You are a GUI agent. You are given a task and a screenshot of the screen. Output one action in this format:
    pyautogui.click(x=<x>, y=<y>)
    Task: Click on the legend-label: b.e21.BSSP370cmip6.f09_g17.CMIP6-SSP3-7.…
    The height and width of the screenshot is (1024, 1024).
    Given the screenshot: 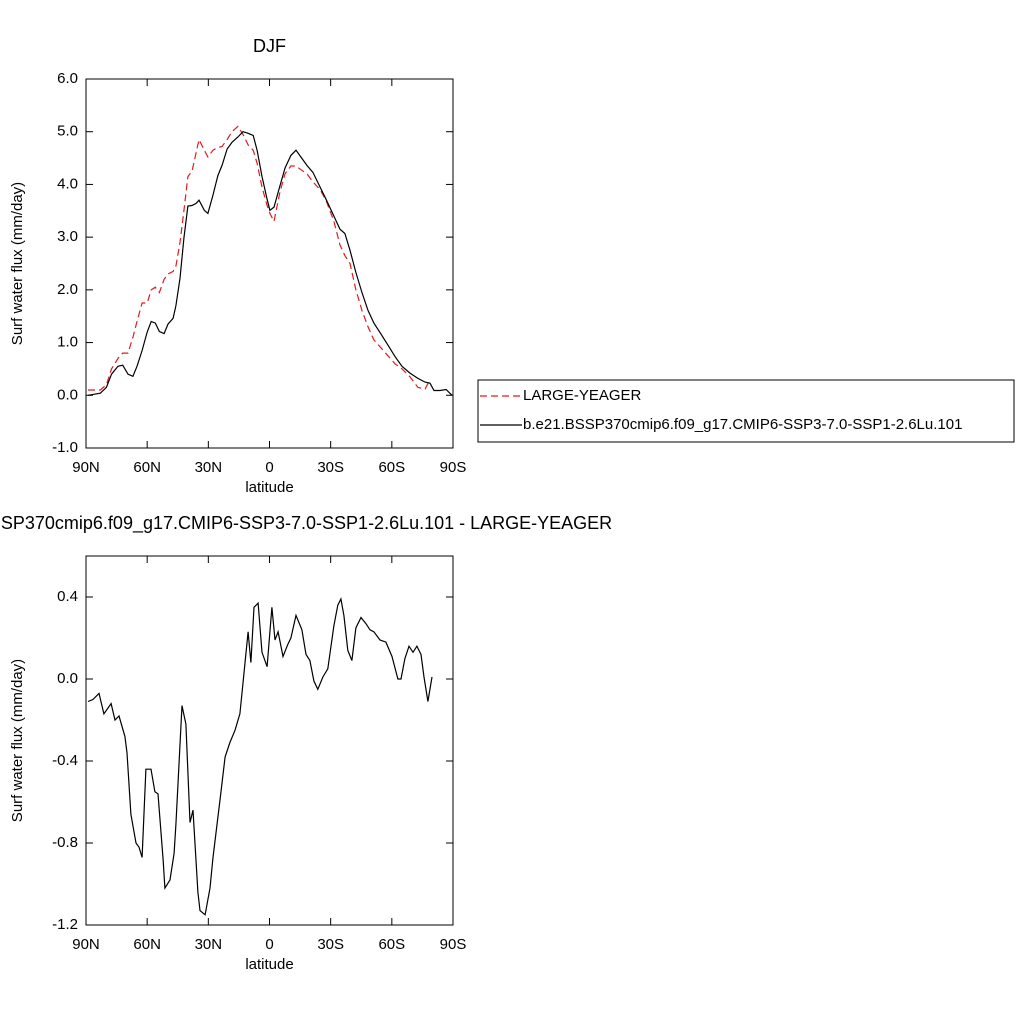 What is the action you would take?
    pyautogui.click(x=742, y=424)
    